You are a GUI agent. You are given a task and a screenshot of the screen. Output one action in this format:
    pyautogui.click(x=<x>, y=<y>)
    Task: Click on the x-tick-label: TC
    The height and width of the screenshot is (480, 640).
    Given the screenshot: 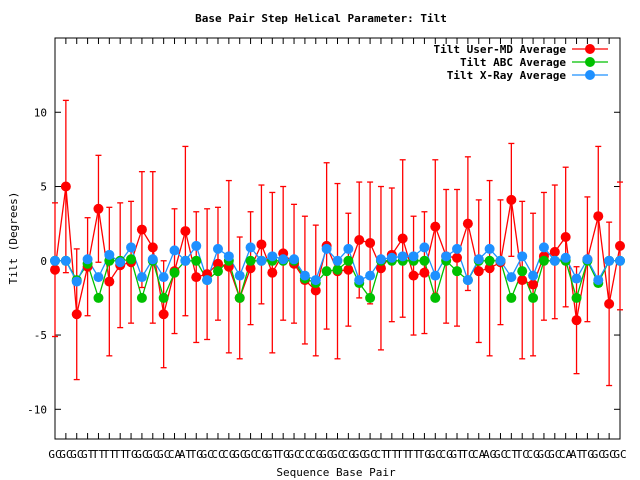 What is the action you would take?
    pyautogui.click(x=467, y=454)
    